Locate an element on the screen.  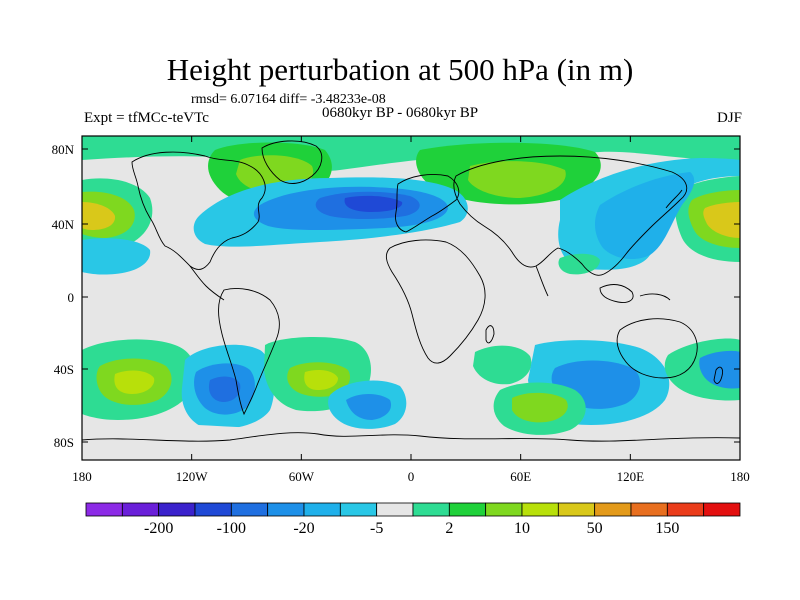
lat-tick-label: 40S is located at coordinates (64, 369).